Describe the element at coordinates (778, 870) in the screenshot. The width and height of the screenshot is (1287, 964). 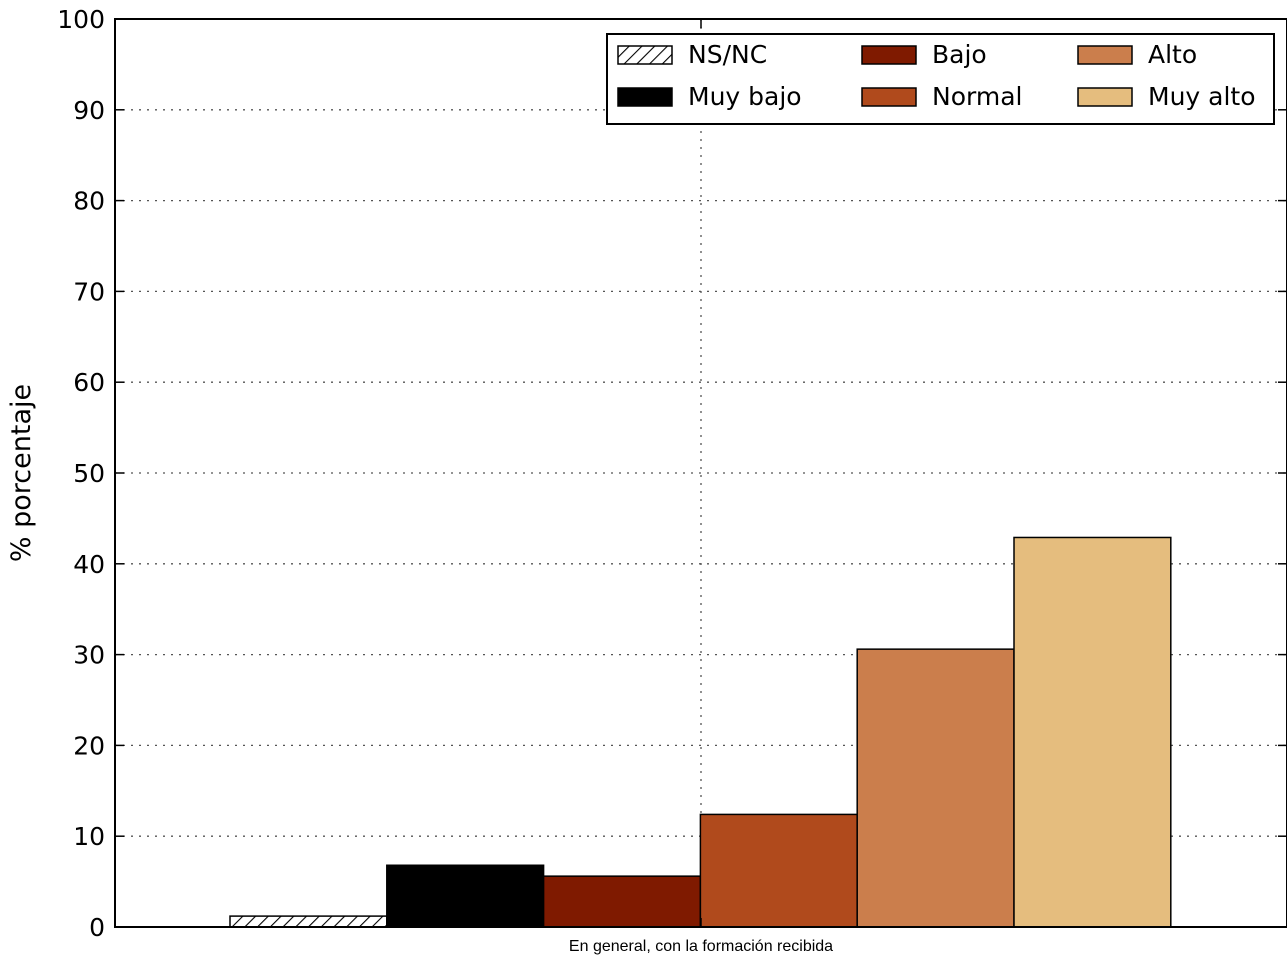
I see `bar-normal` at that location.